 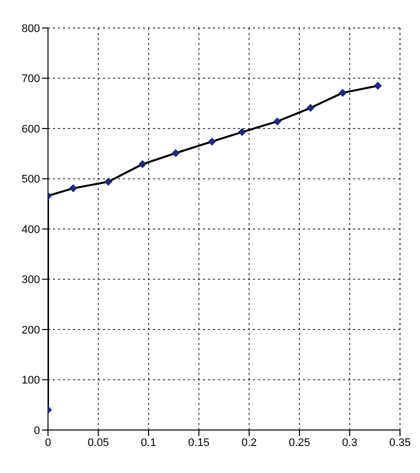 What do you see at coordinates (199, 442) in the screenshot?
I see `x-tick-label: 0.15` at bounding box center [199, 442].